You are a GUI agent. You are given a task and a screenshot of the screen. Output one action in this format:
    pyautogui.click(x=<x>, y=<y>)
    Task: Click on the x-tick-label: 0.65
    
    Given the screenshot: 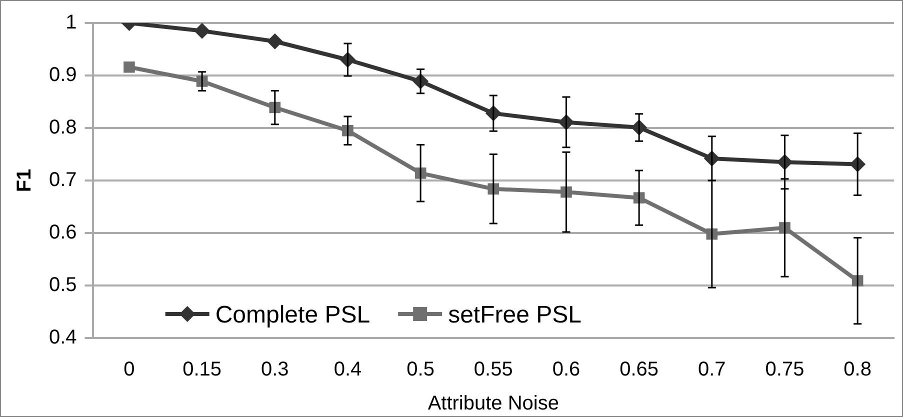 What is the action you would take?
    pyautogui.click(x=639, y=369)
    